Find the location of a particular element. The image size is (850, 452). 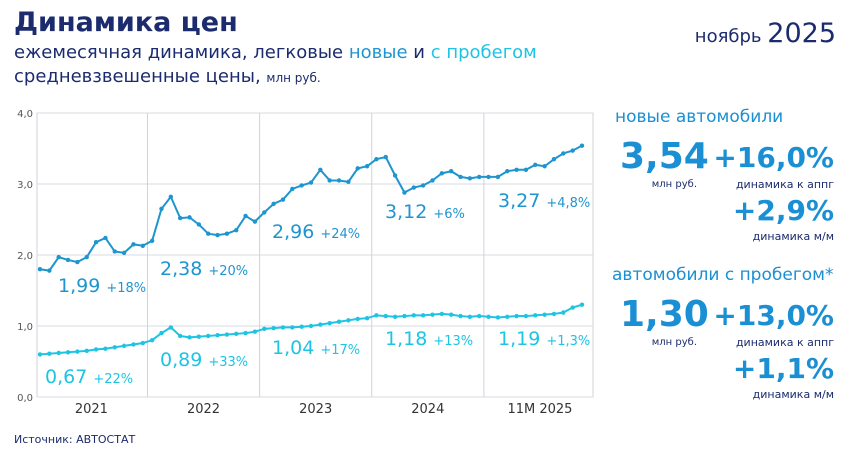

annotation-value: 3,27 is located at coordinates (519, 201).